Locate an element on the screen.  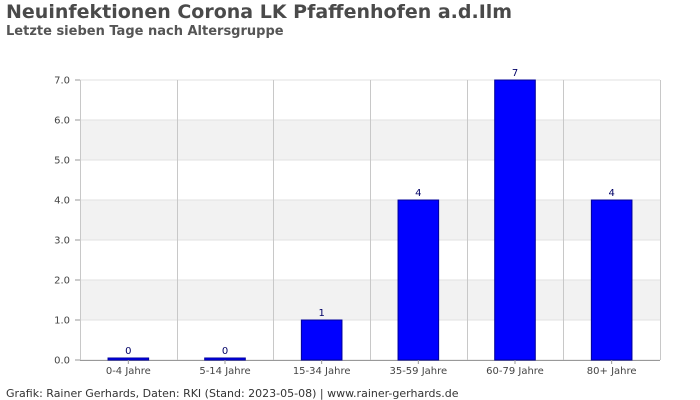
y-tick-label: 5.0 is located at coordinates (62, 161).